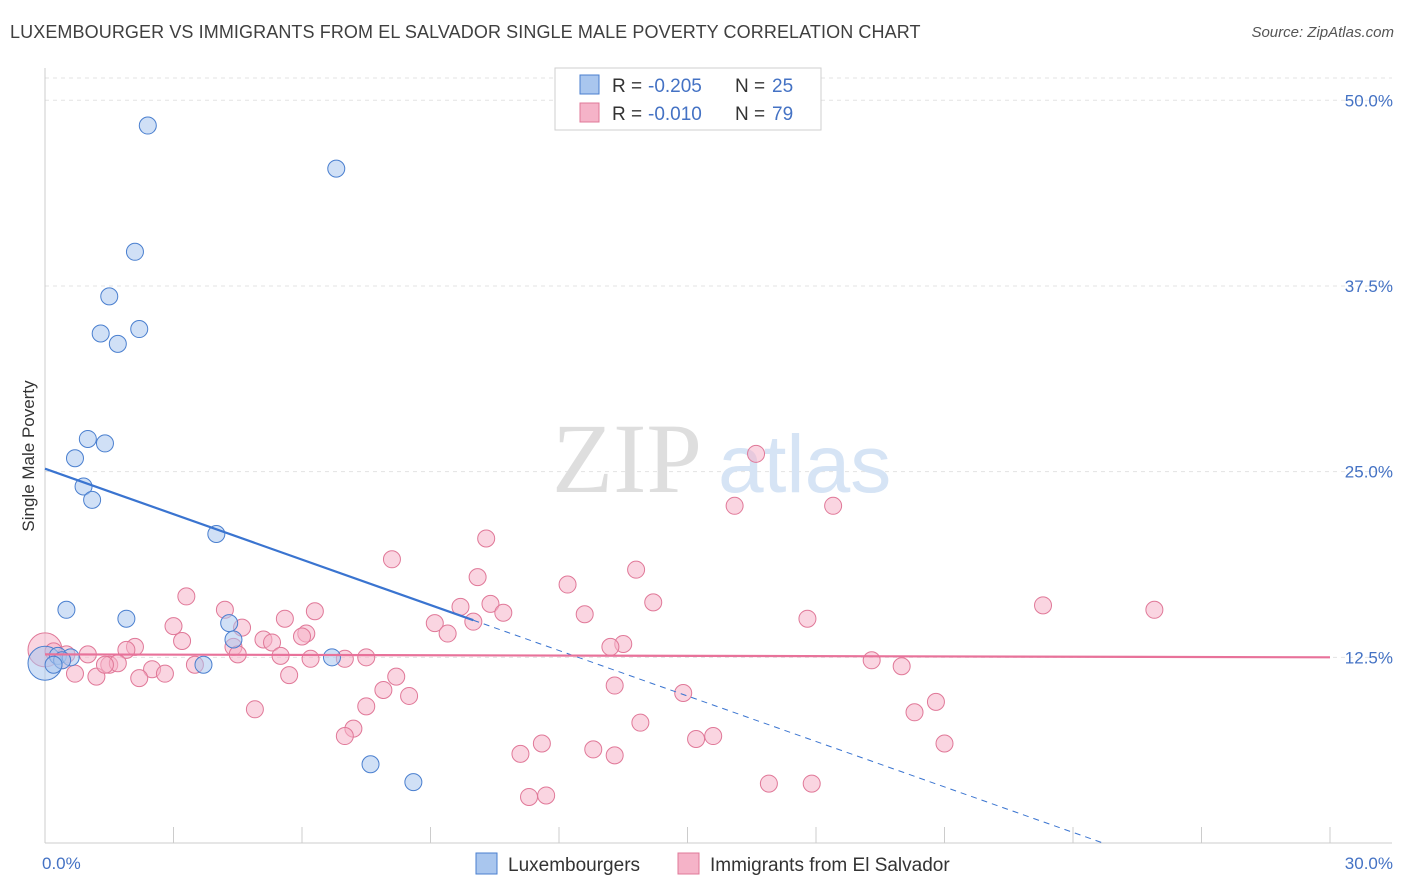 The image size is (1406, 892). I want to click on legend-swatch-blue, so click(589, 84).